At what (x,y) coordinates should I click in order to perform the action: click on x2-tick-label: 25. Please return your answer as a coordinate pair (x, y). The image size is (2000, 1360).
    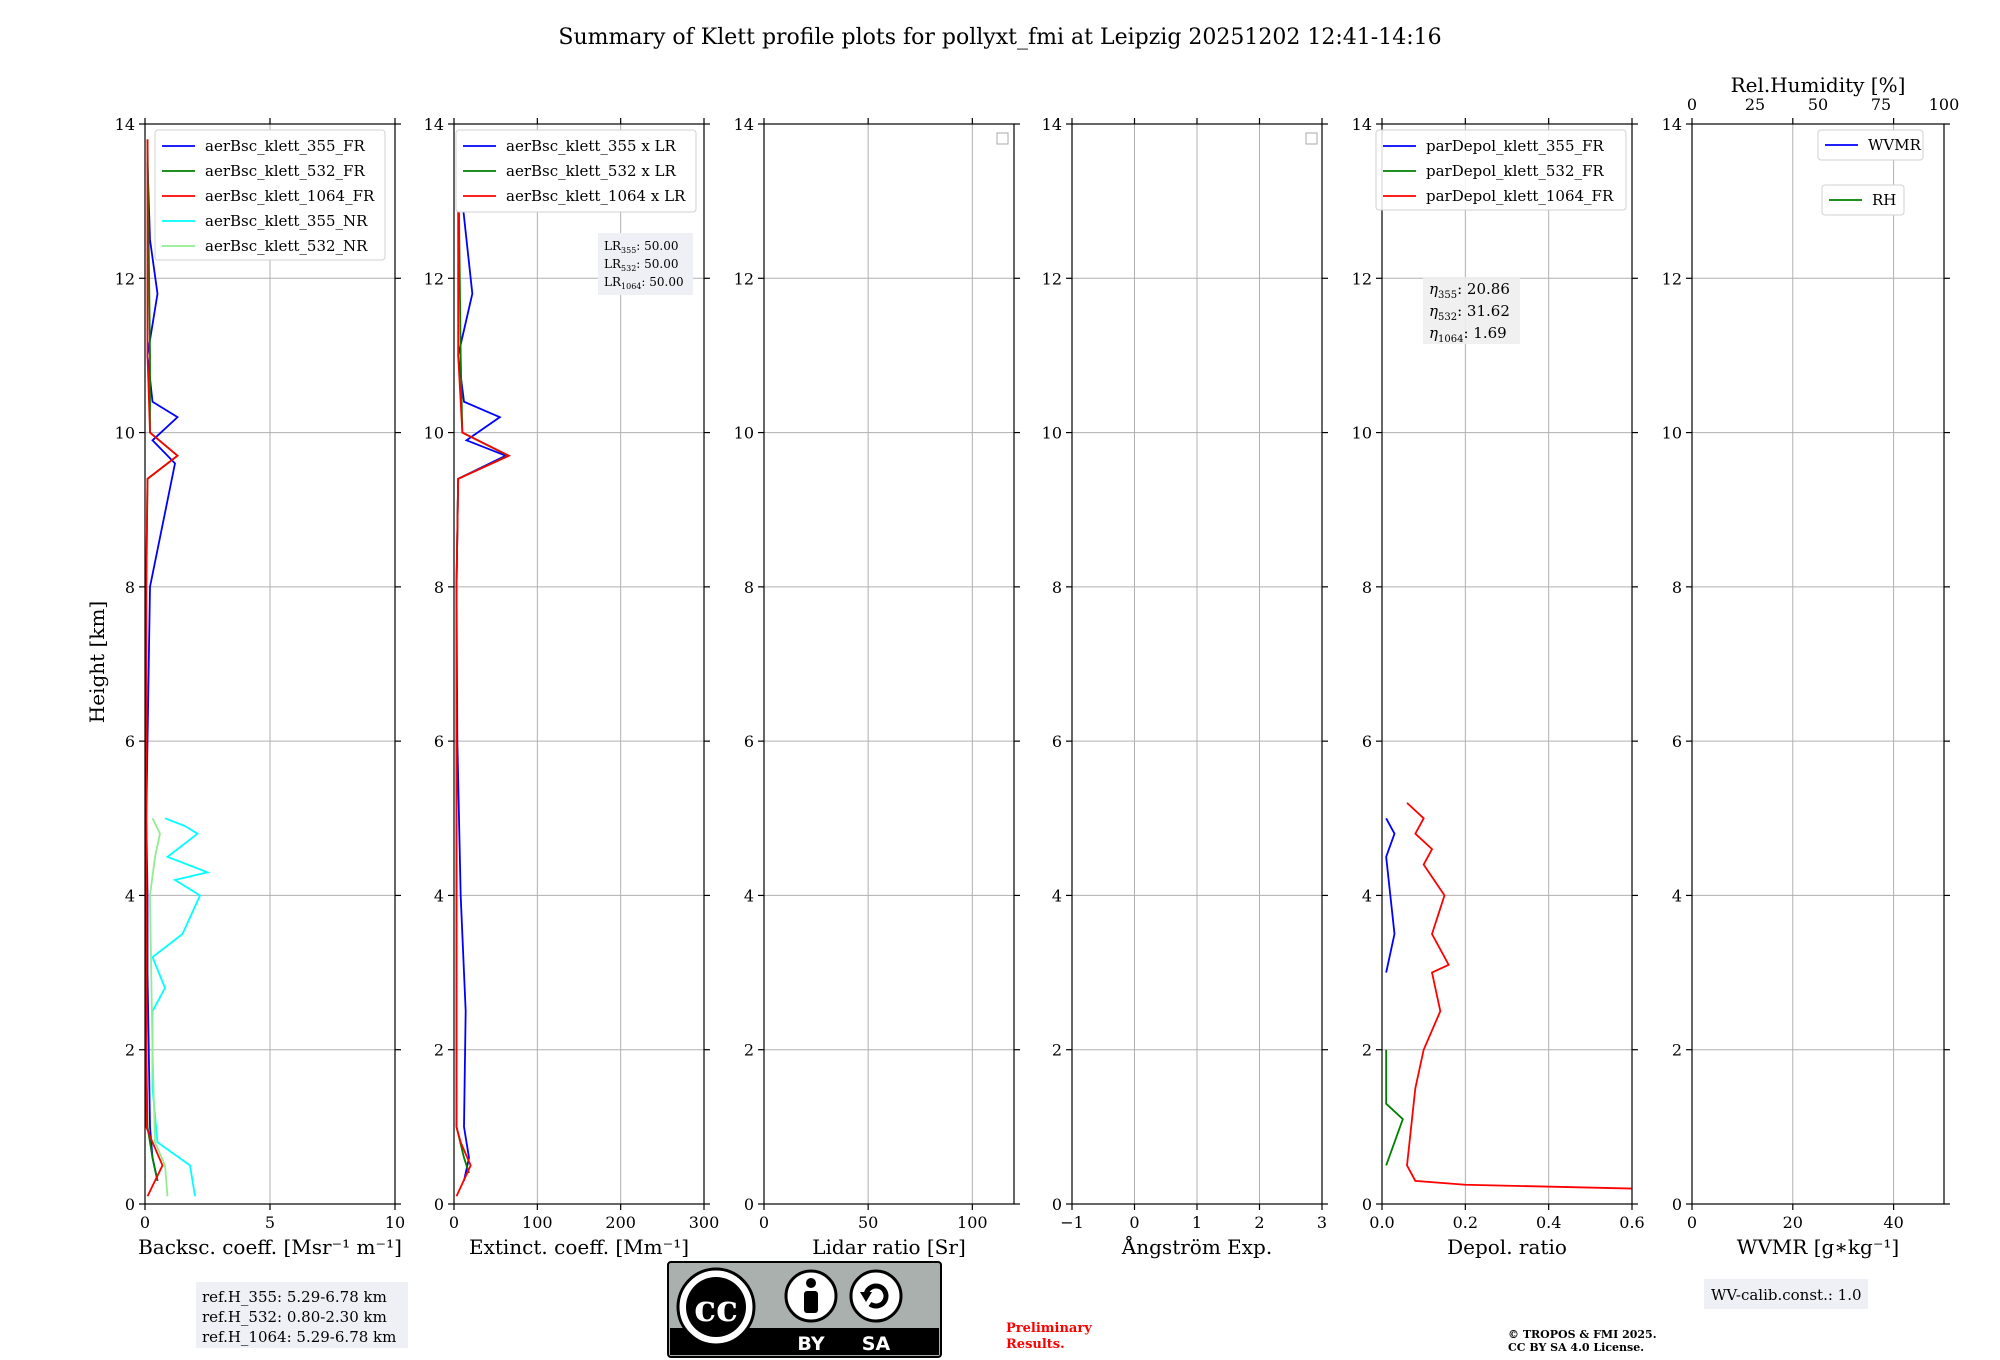
    Looking at the image, I should click on (1755, 104).